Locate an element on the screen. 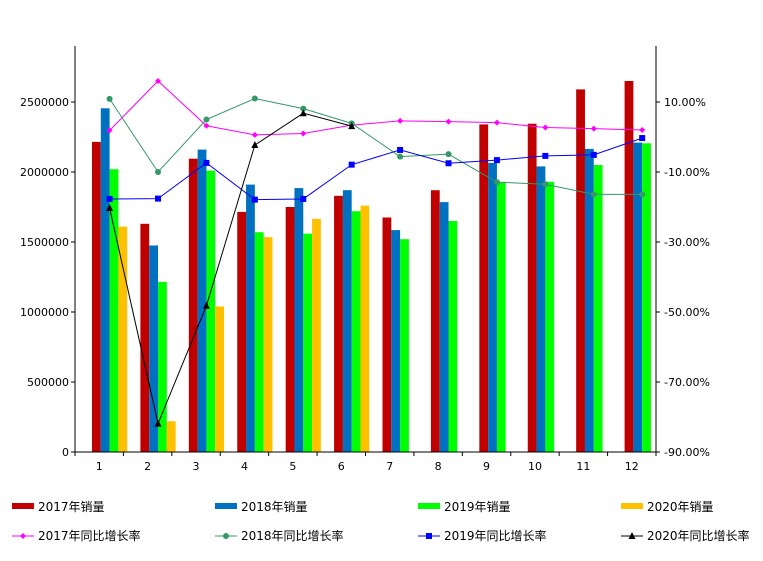 Image resolution: width=763 pixels, height=561 pixels. x-tick-label: 4 is located at coordinates (244, 466).